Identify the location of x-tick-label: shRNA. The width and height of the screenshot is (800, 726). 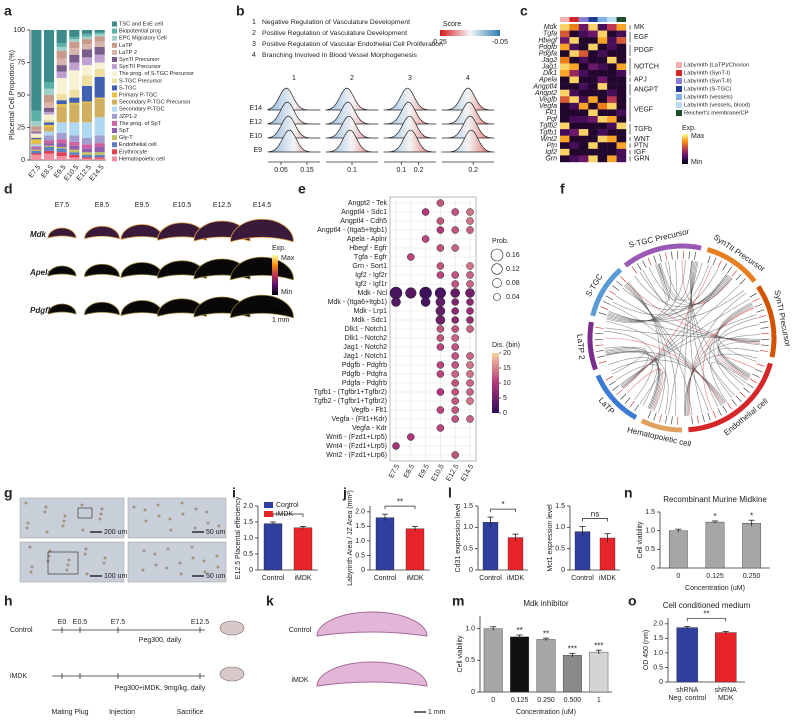
(687, 690).